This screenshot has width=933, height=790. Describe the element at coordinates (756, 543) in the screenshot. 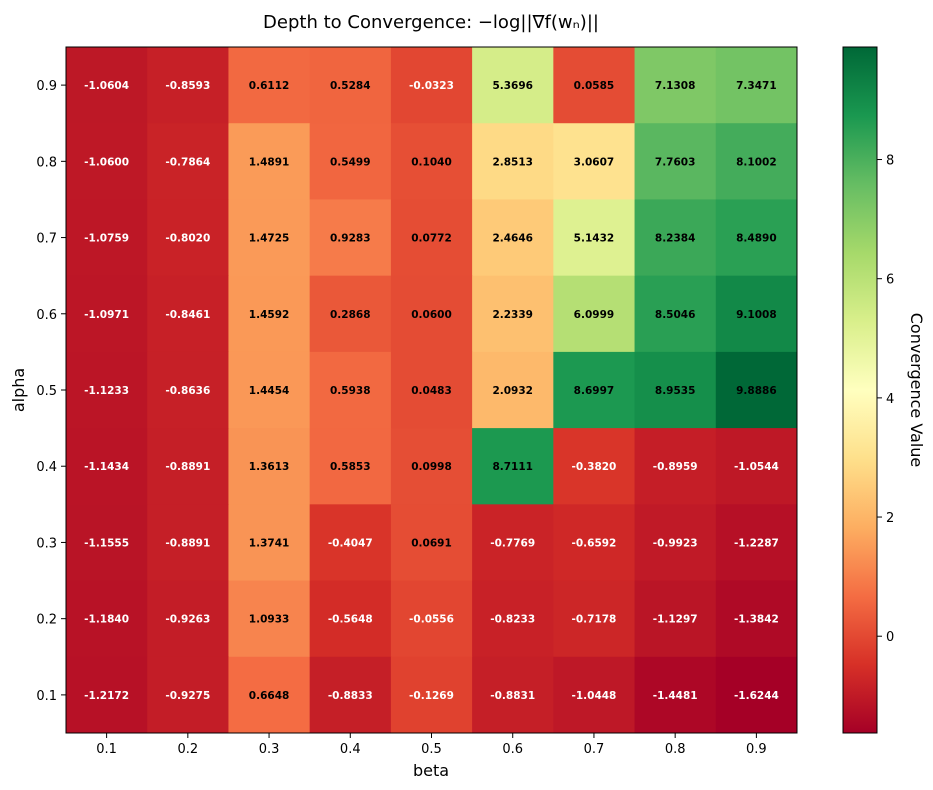

I see `cell-value-label: -1.2287` at that location.